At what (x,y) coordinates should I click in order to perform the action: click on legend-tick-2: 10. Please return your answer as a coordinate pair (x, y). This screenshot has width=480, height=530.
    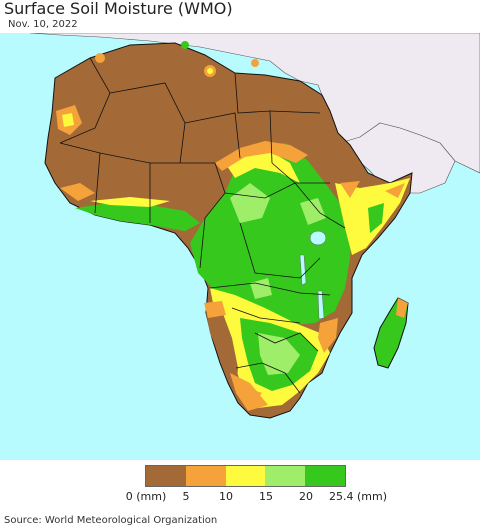
    Looking at the image, I should click on (226, 496).